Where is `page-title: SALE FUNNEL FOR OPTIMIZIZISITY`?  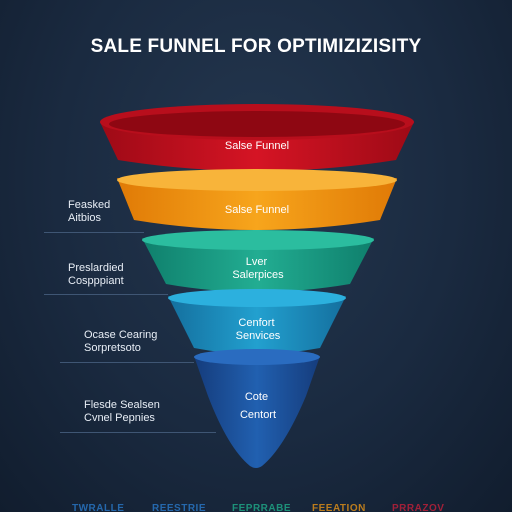
page-title: SALE FUNNEL FOR OPTIMIZIZISITY is located at coordinates (256, 46).